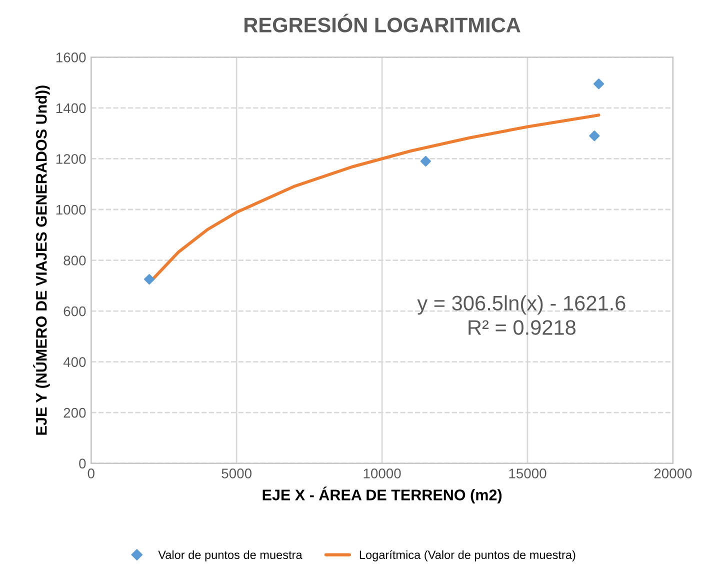 This screenshot has height=572, width=701. What do you see at coordinates (71, 57) in the screenshot?
I see `y-tick-label: 1600` at bounding box center [71, 57].